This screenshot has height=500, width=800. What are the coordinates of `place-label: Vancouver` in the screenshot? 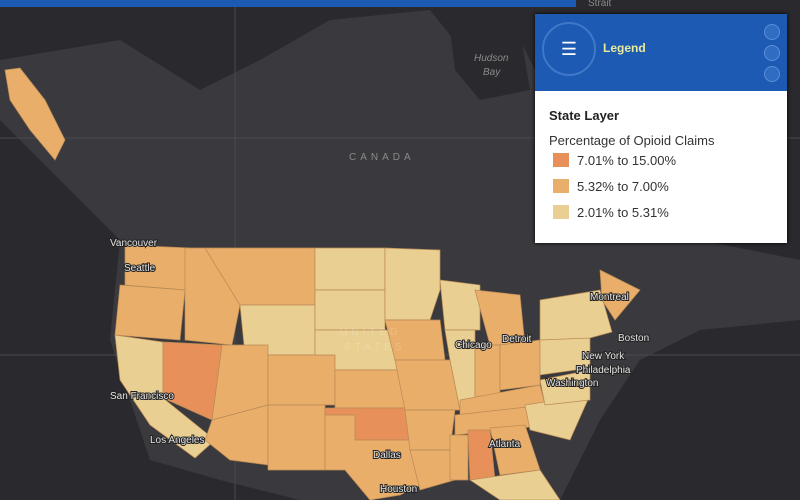 It's located at (134, 243).